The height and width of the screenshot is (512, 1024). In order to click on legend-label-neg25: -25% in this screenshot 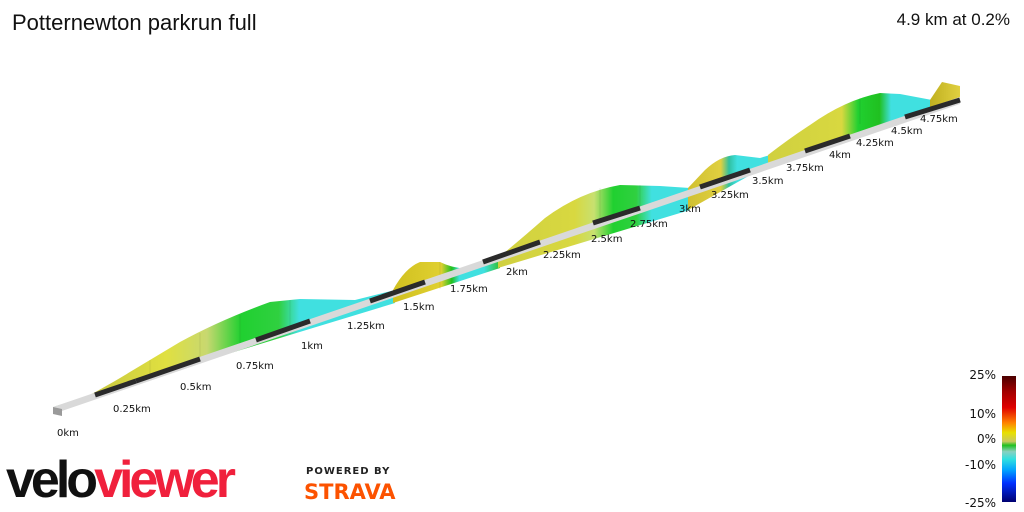, I will do `click(980, 503)`.